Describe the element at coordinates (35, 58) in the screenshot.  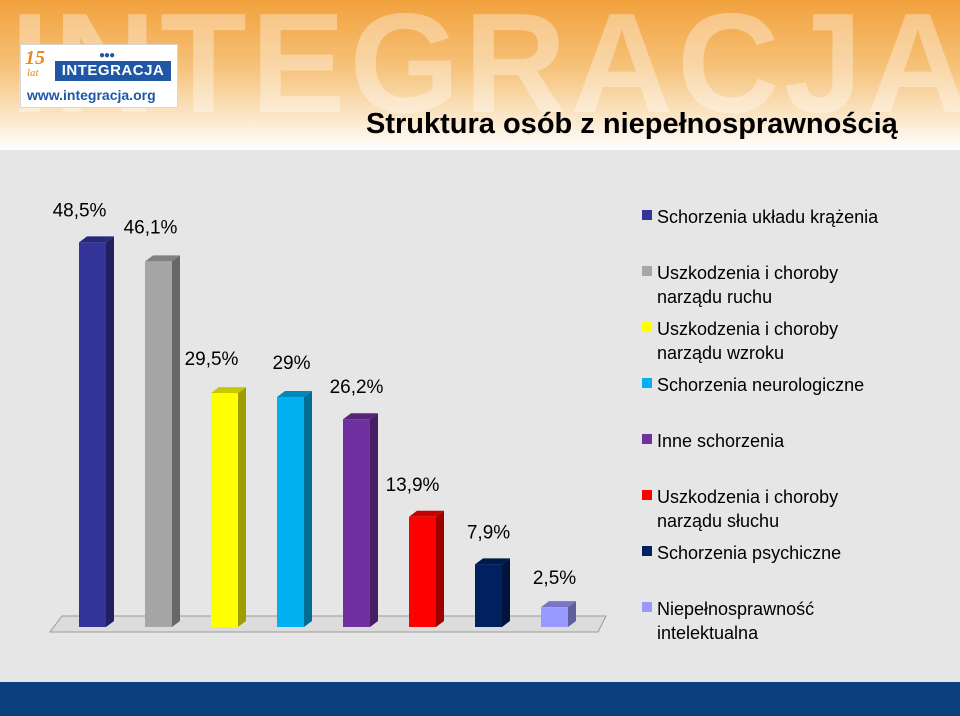
I see `logo-years: 15` at that location.